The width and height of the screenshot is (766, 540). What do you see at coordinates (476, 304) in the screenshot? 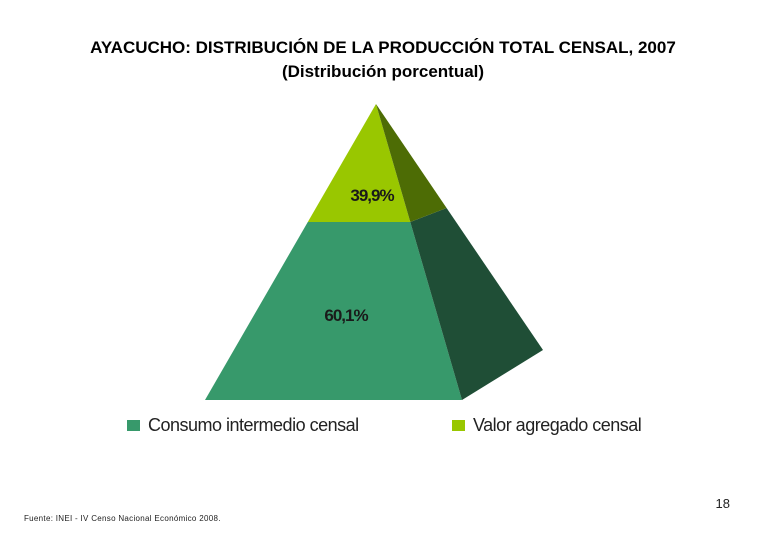
I see `pyramid-segment-consumo-intermedio-side` at bounding box center [476, 304].